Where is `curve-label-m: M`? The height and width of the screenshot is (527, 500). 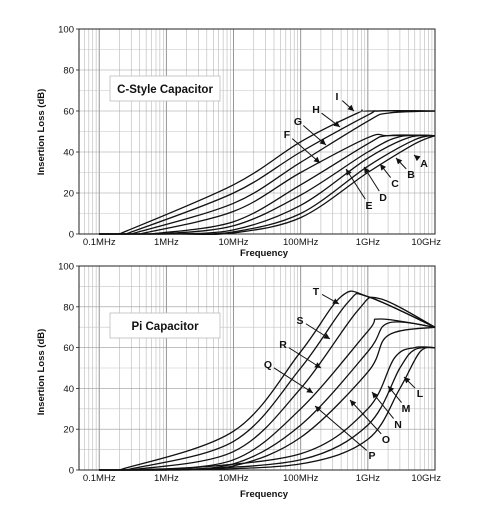 curve-label-m: M is located at coordinates (406, 409).